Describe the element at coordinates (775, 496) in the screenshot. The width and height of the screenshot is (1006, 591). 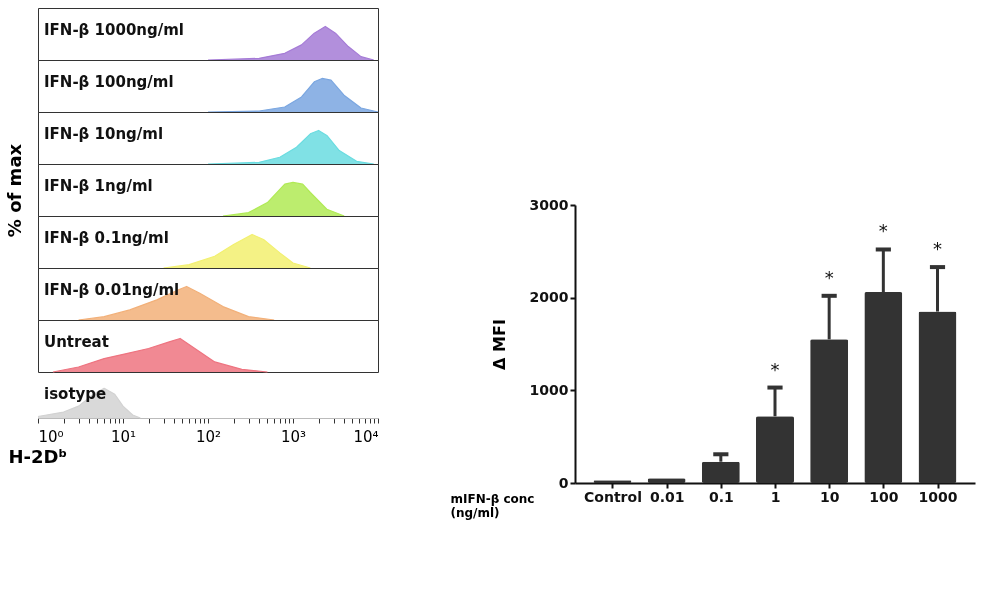
I see `x-tick-label: 1` at that location.